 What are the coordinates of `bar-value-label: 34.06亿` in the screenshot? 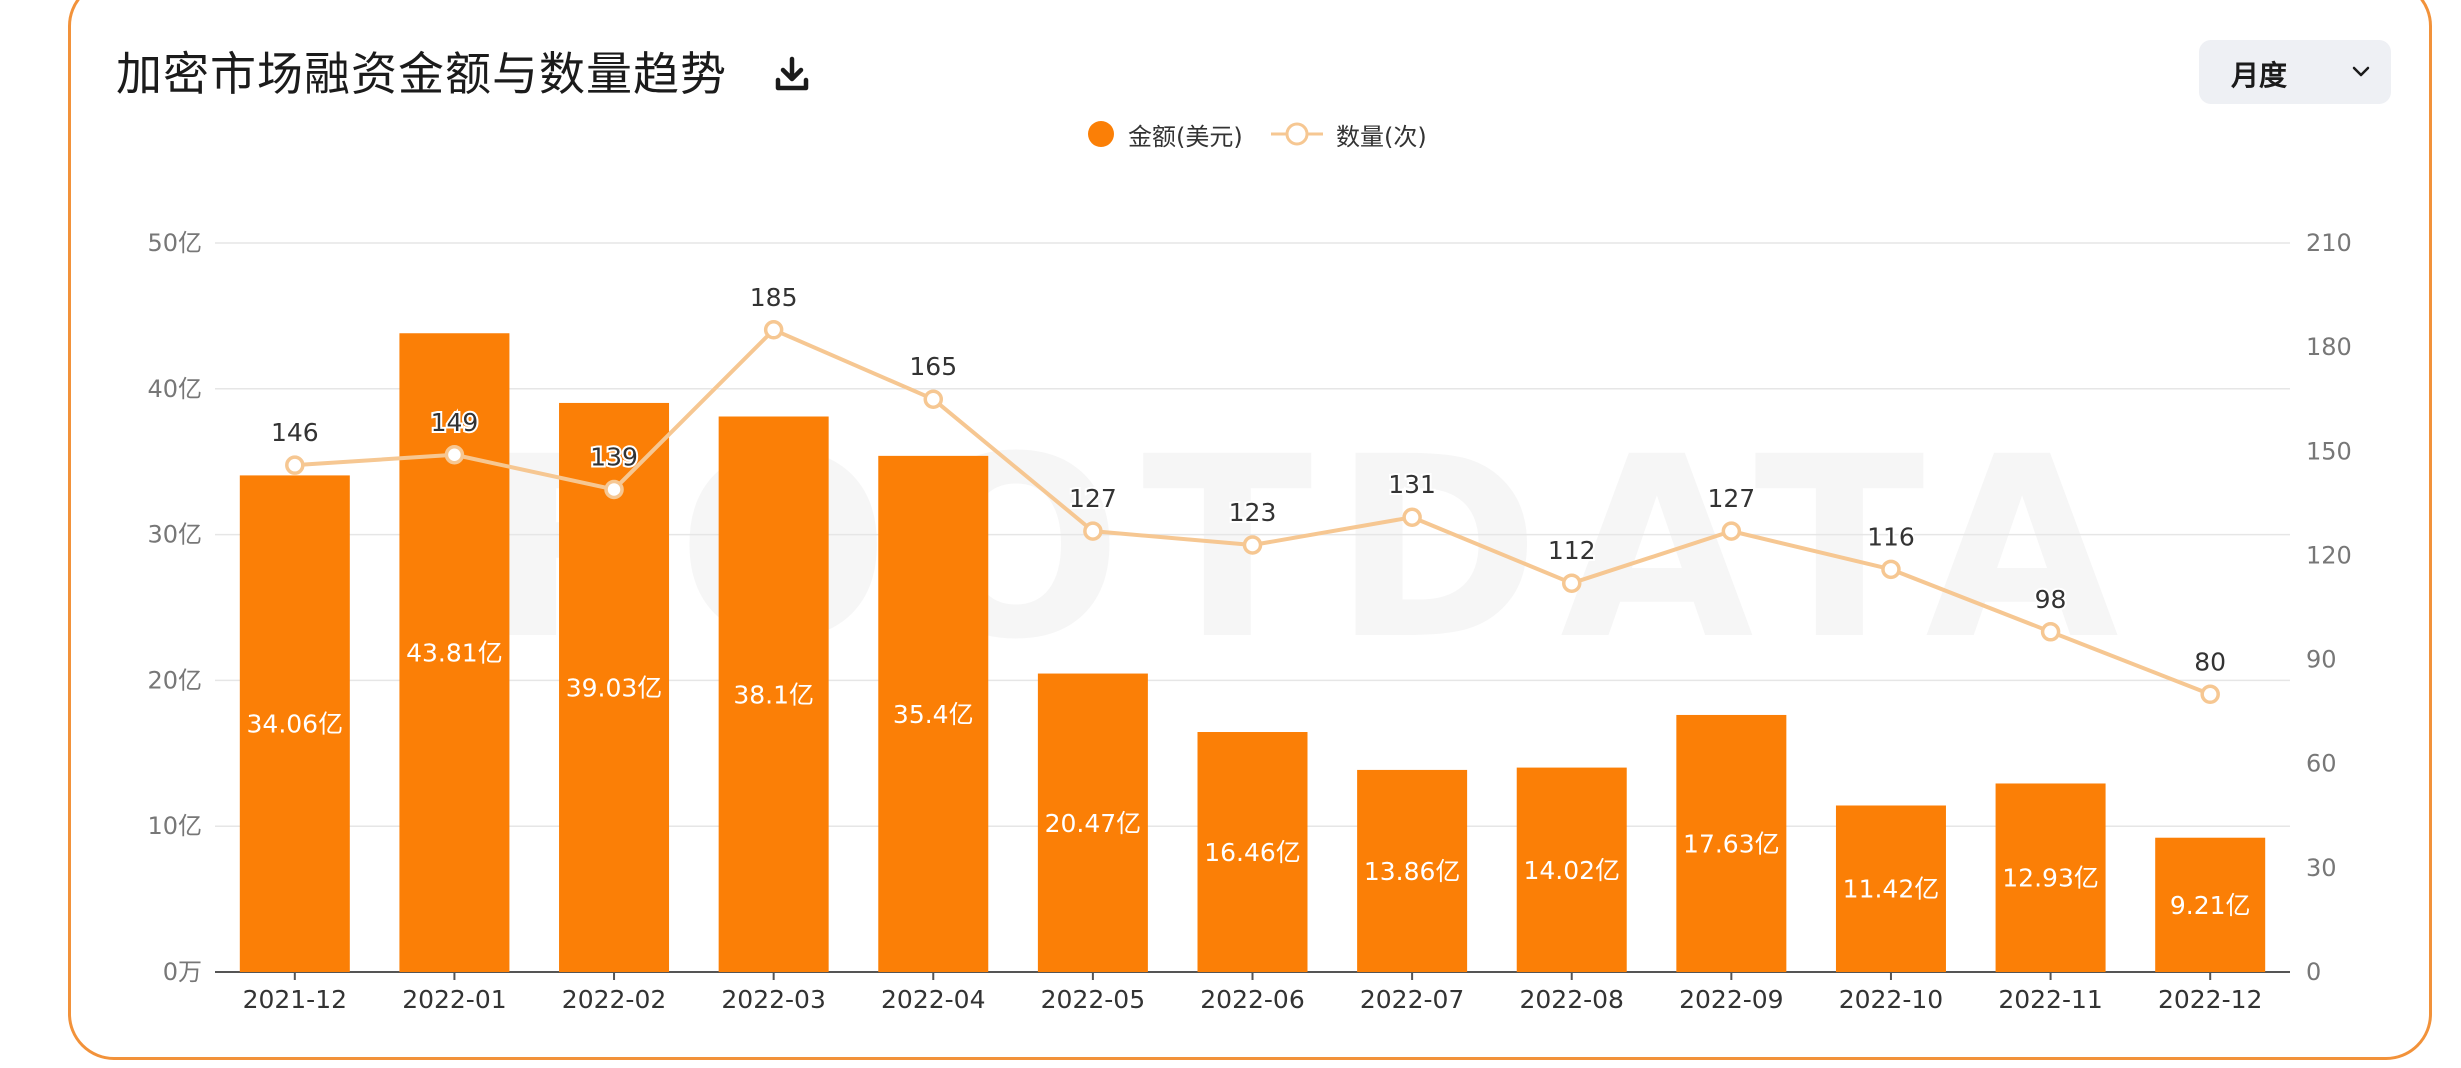 It's located at (295, 724).